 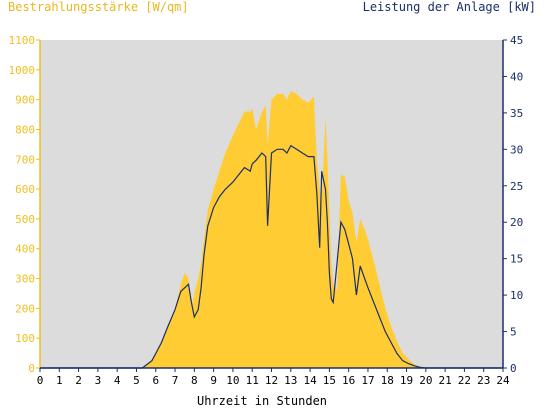 I want to click on right-tick-label: 0, so click(x=513, y=368).